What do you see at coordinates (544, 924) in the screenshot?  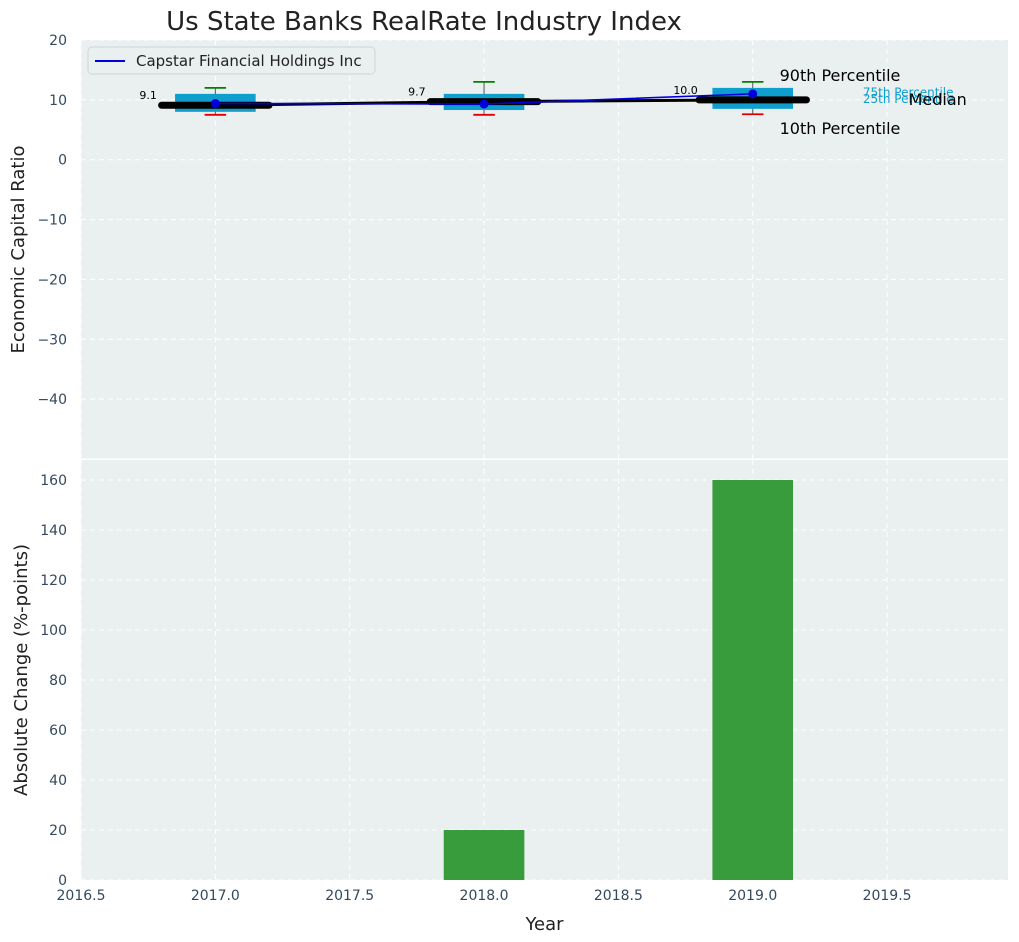 I see `x-axis-label: Year` at bounding box center [544, 924].